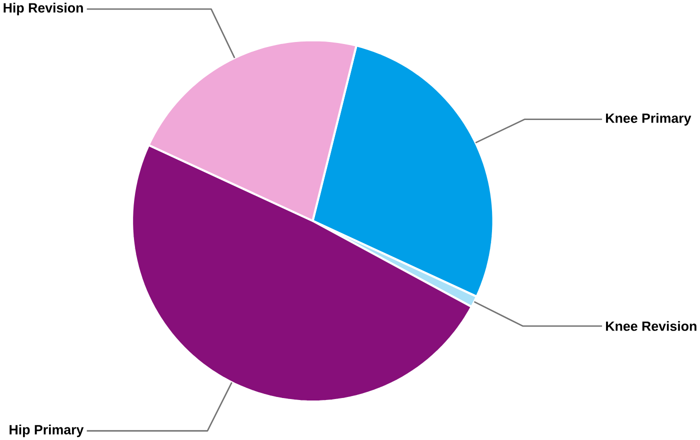 The width and height of the screenshot is (700, 440). What do you see at coordinates (43, 9) in the screenshot?
I see `slice-label: Hip Revision` at bounding box center [43, 9].